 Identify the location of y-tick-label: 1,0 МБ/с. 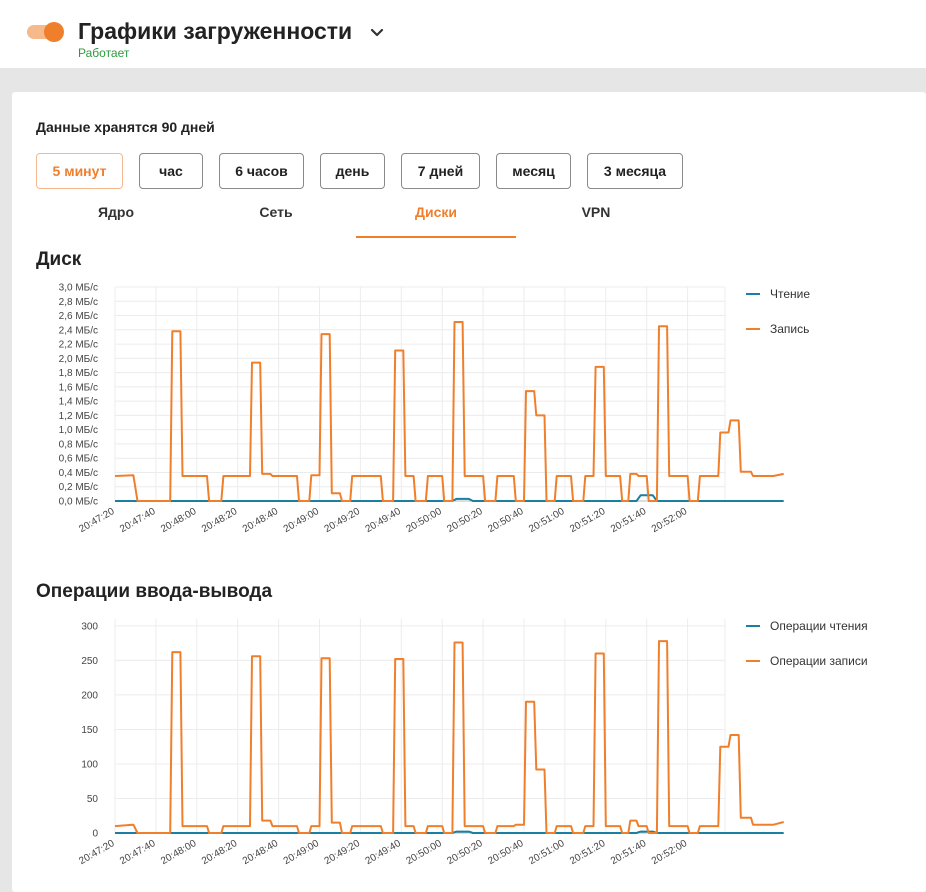
(78, 430).